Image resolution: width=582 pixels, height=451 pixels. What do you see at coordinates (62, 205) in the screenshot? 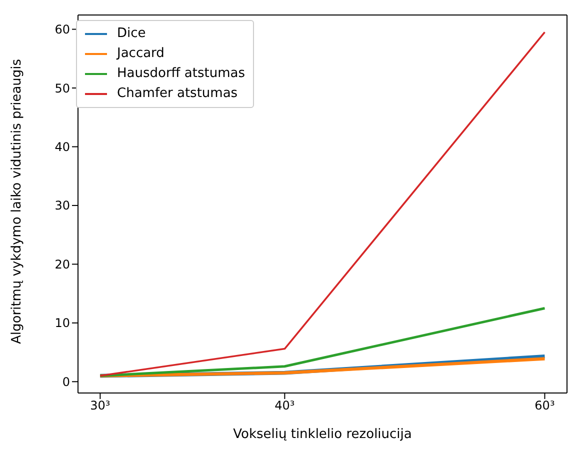
I see `y-tick-label: 30` at bounding box center [62, 205].